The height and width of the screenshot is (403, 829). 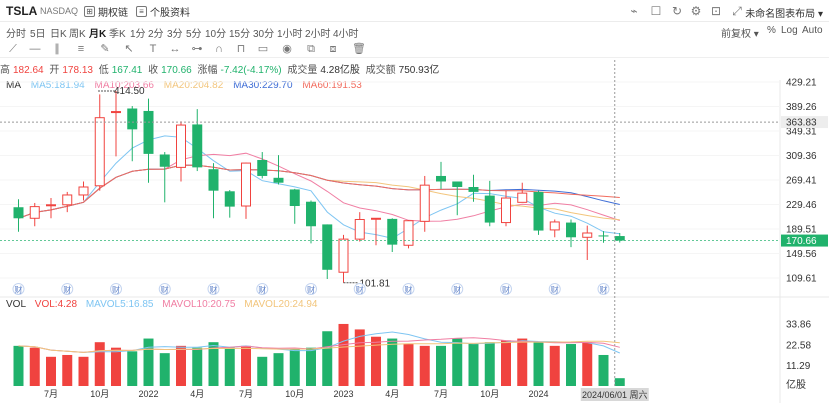 What do you see at coordinates (287, 49) in the screenshot?
I see `eye-icon: ◉` at bounding box center [287, 49].